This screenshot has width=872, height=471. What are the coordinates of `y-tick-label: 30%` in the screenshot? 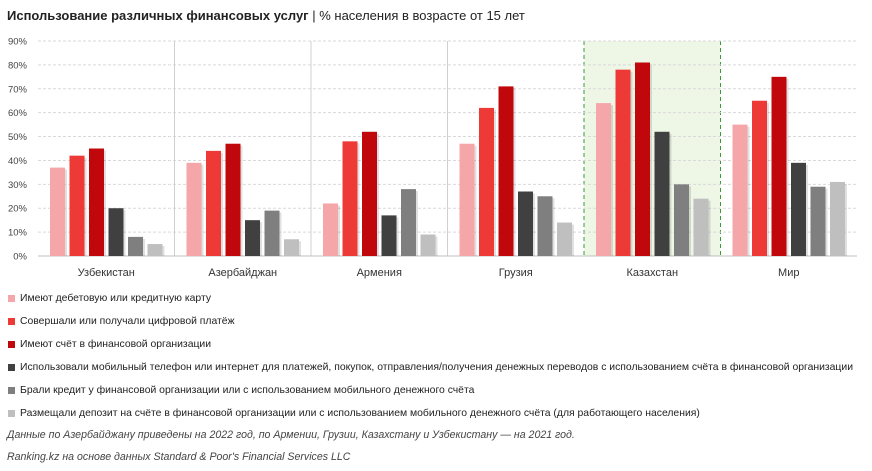 It's located at (18, 185).